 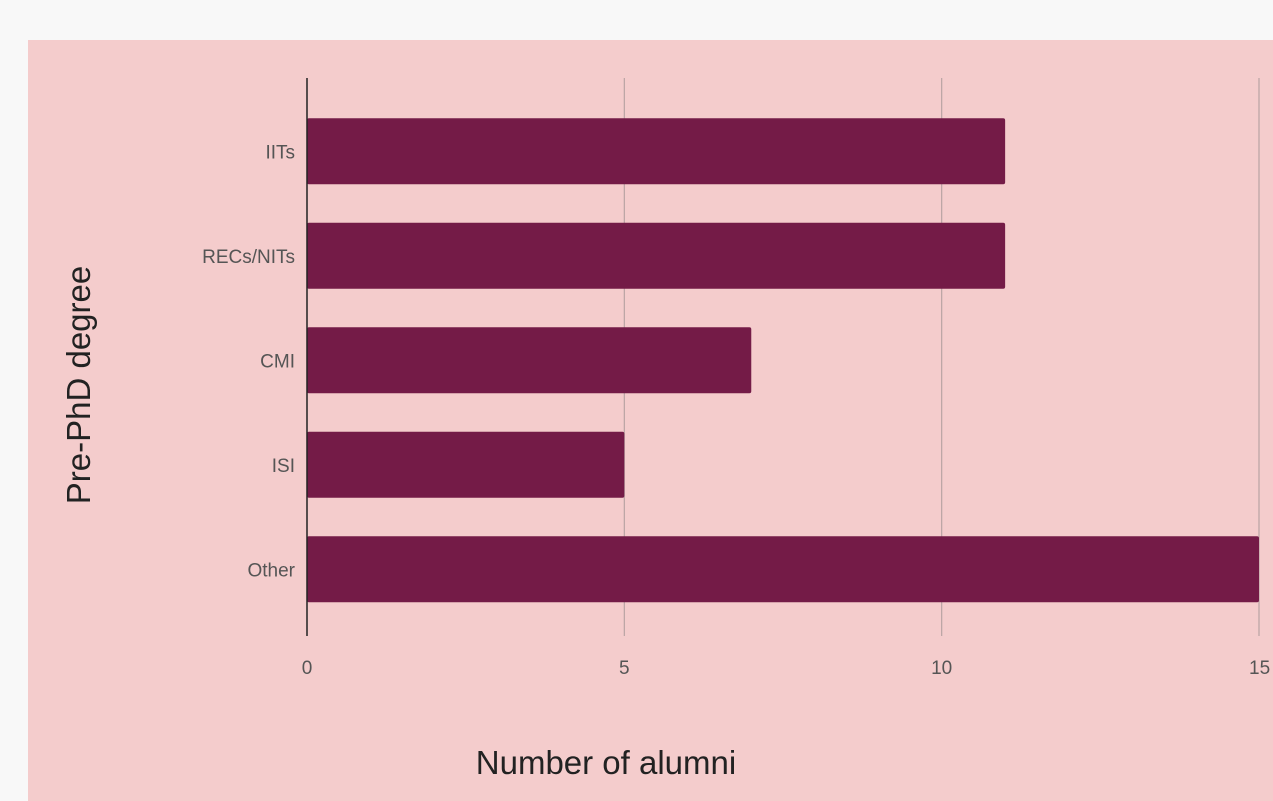 What do you see at coordinates (271, 570) in the screenshot?
I see `category-label: Other` at bounding box center [271, 570].